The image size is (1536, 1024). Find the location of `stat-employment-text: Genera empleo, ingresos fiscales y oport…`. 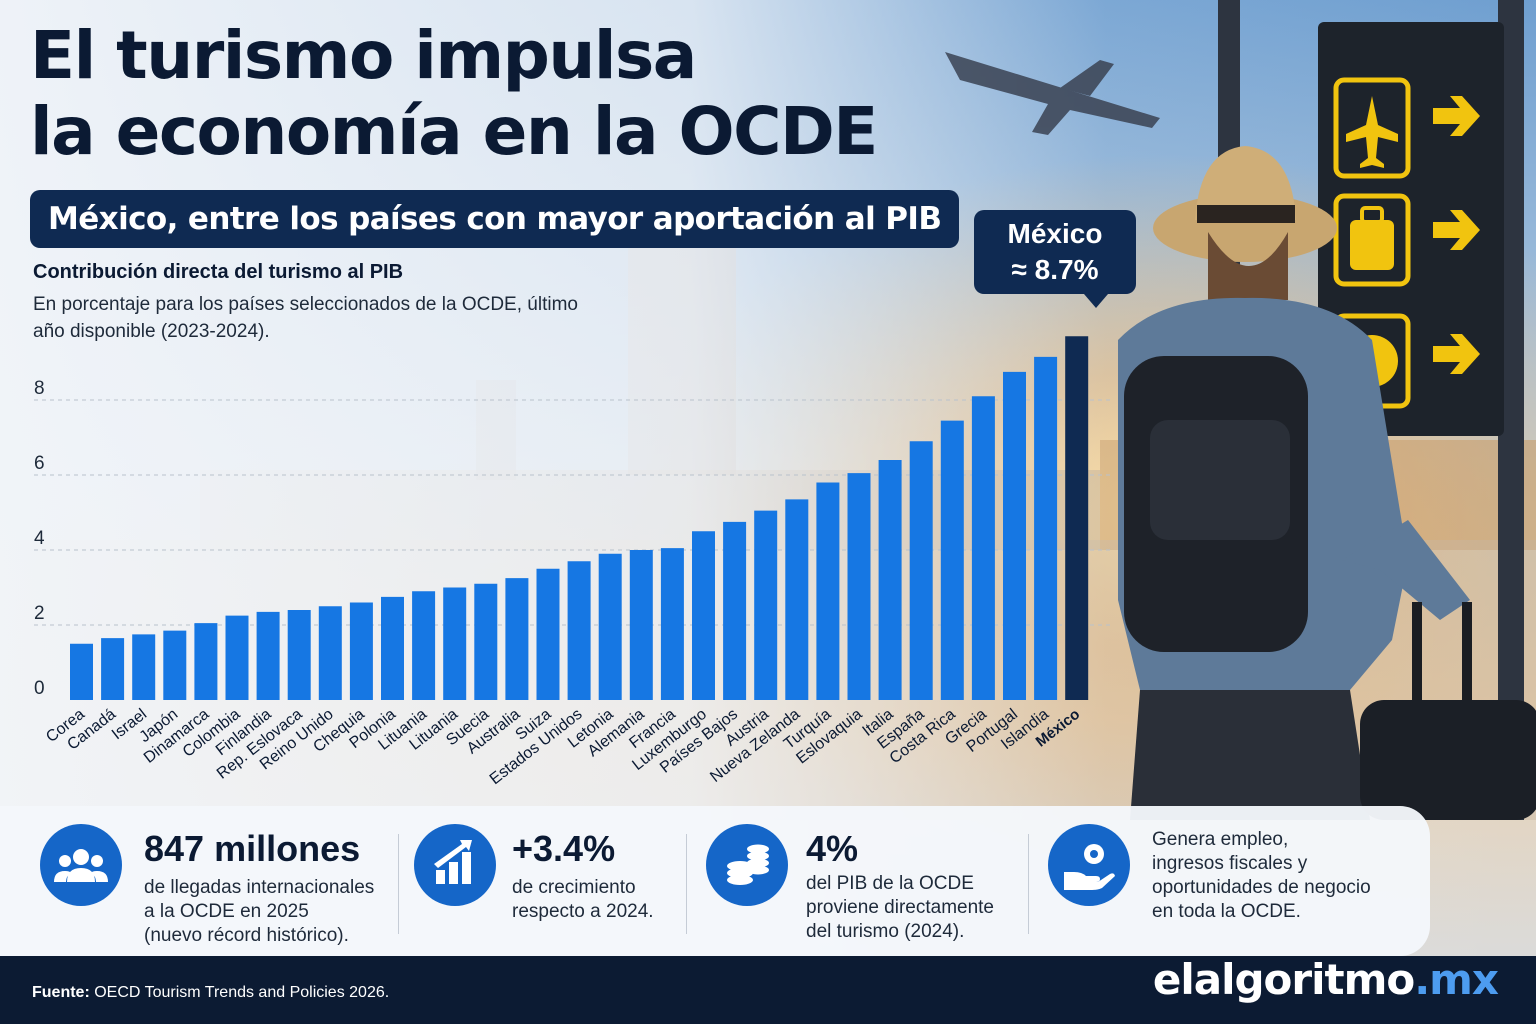

stat-employment-text: Genera empleo, ingresos fiscales y oport… is located at coordinates (1261, 876).